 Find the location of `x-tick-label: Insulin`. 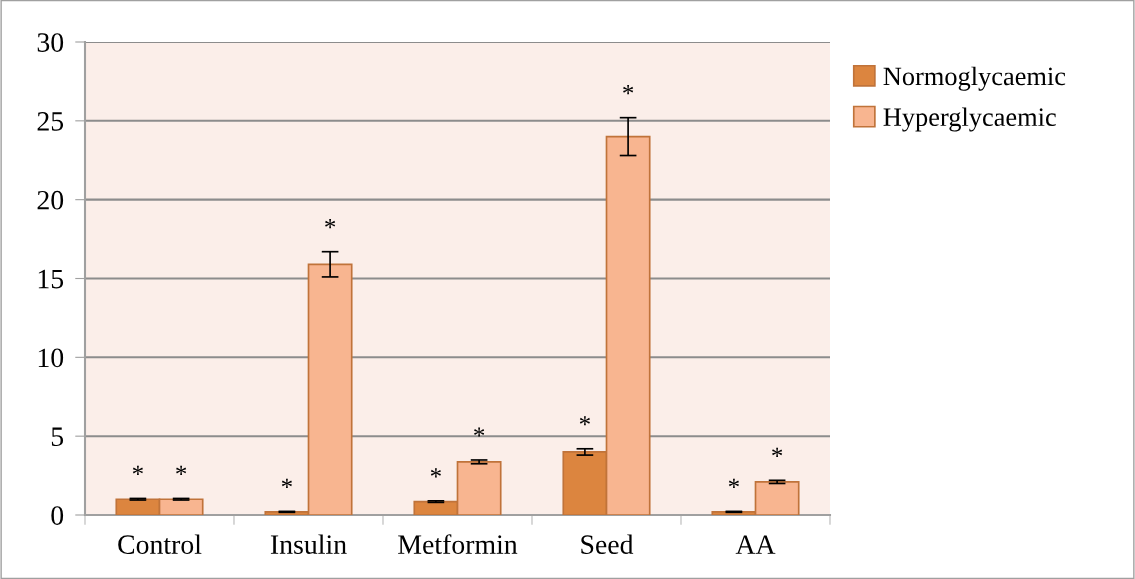

x-tick-label: Insulin is located at coordinates (308, 544).